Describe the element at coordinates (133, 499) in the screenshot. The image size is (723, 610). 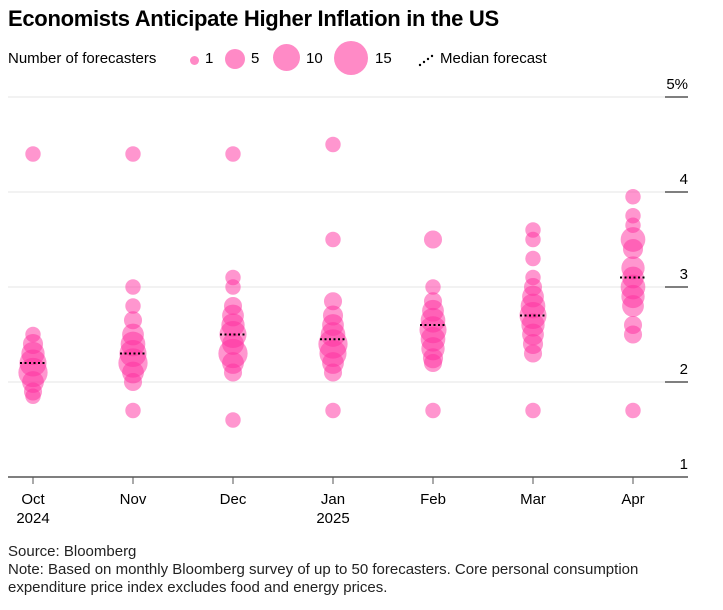
I see `x-tick-label: Nov` at that location.